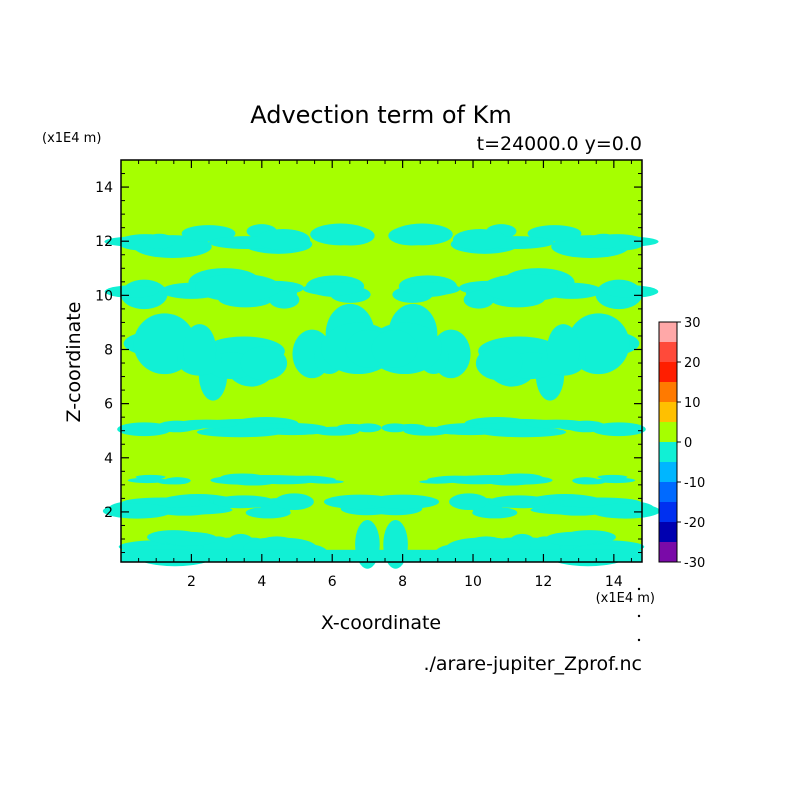 This screenshot has height=809, width=804. I want to click on chart-subtitle: t=24000.0 y=0.0, so click(559, 144).